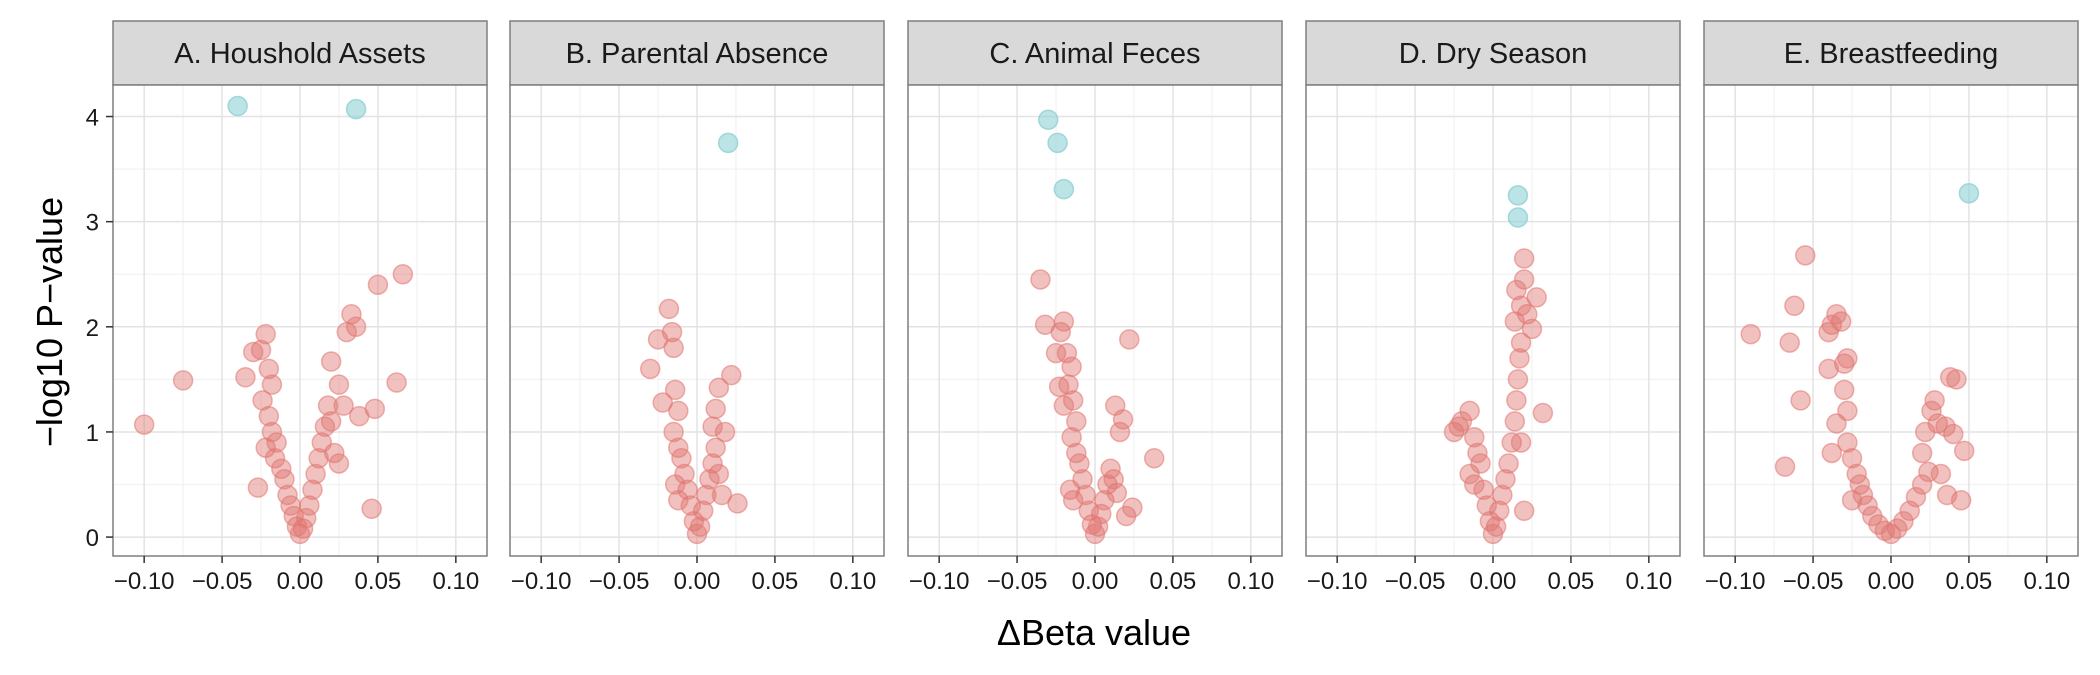 This screenshot has width=2100, height=675. Describe the element at coordinates (2046, 581) in the screenshot. I see `x-tick-label: 0.10` at that location.